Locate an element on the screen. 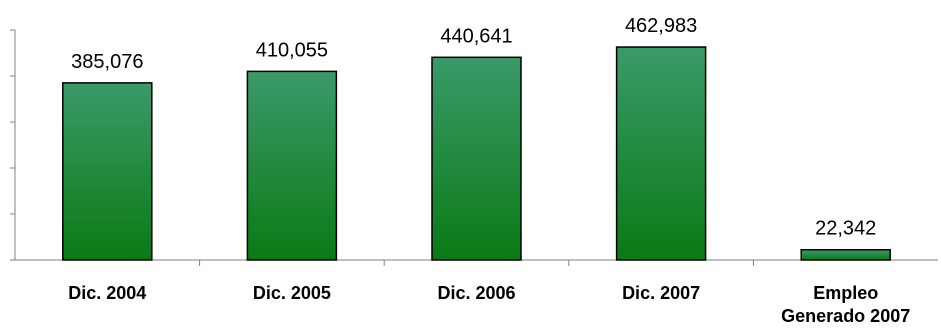  data-label: 385,076 is located at coordinates (107, 62).